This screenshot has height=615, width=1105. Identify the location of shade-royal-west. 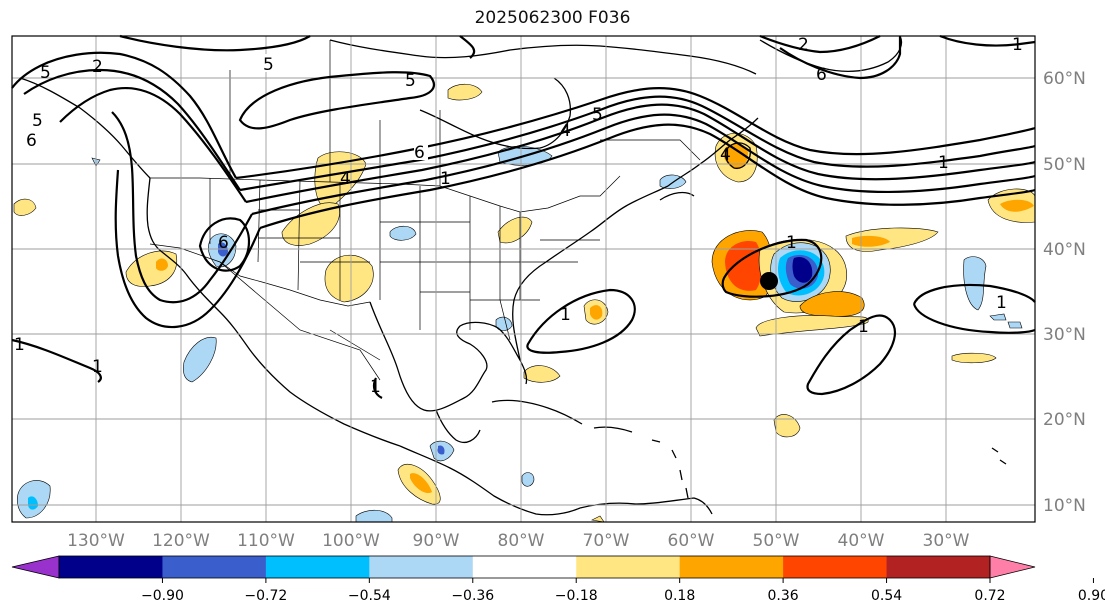
(223, 249).